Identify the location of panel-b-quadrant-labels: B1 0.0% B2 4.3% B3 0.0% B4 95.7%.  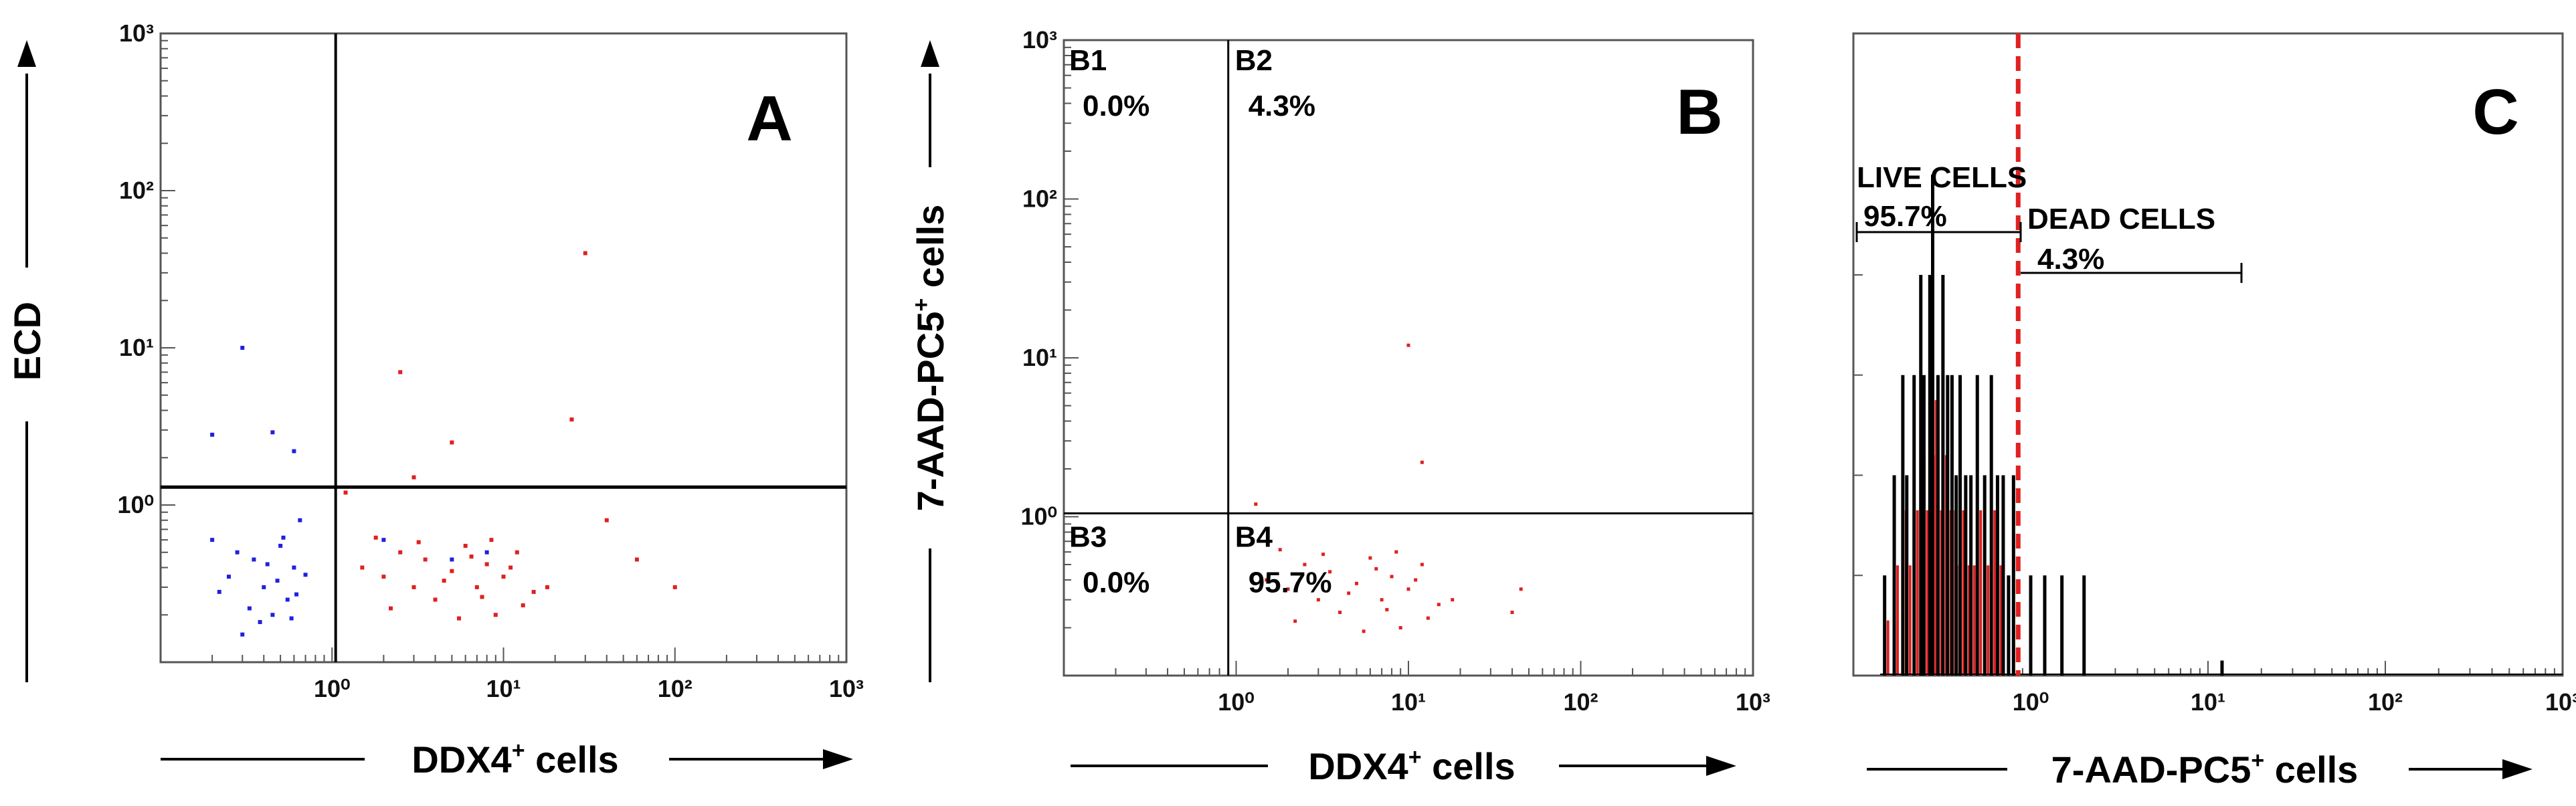
(1200, 321).